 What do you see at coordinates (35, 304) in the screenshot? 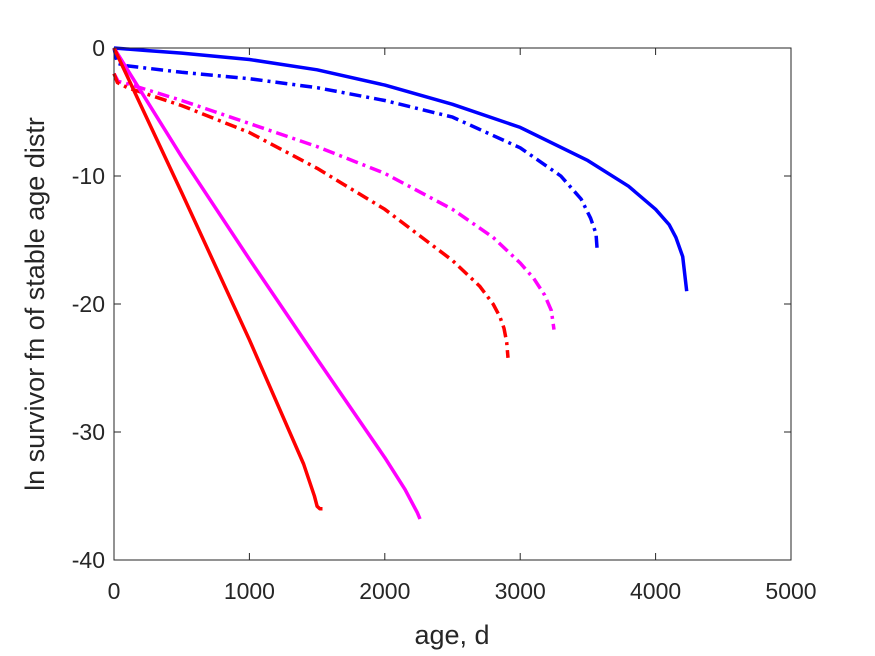
I see `y-axis-title: ln survivor fn of stable age distr` at bounding box center [35, 304].